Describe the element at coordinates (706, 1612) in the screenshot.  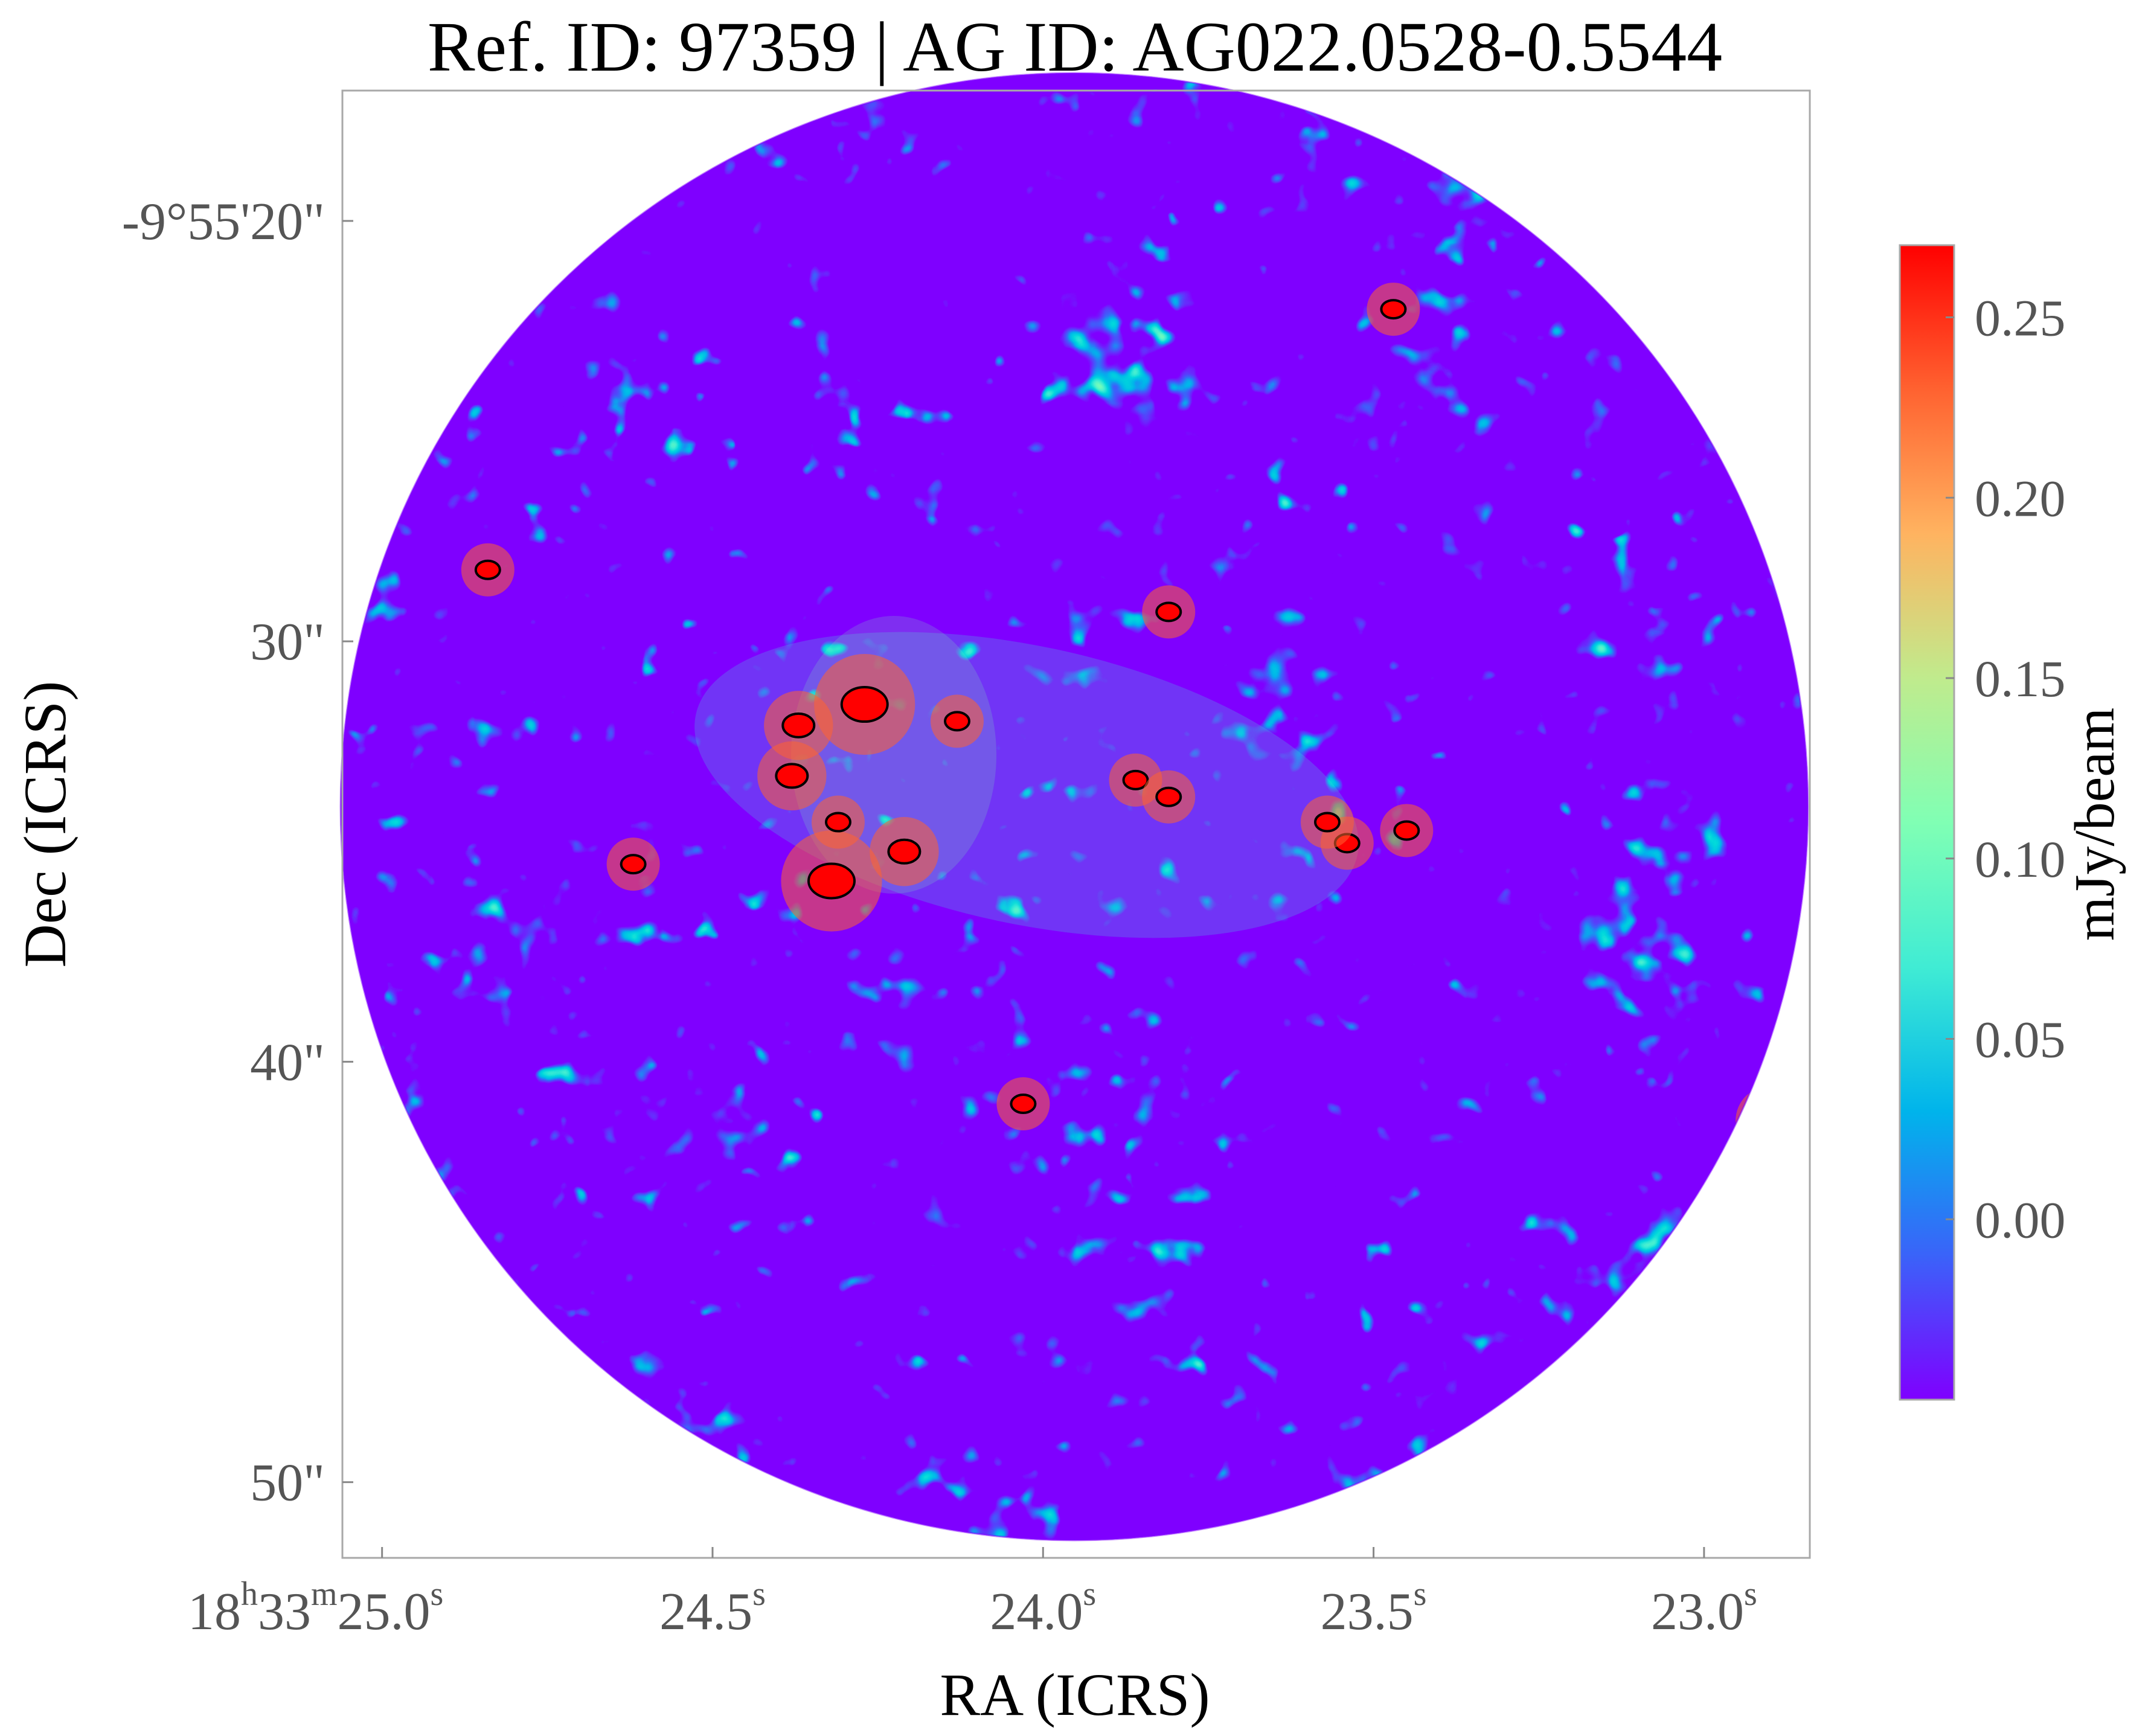
I see `x-tick-seconds: 24.5` at that location.